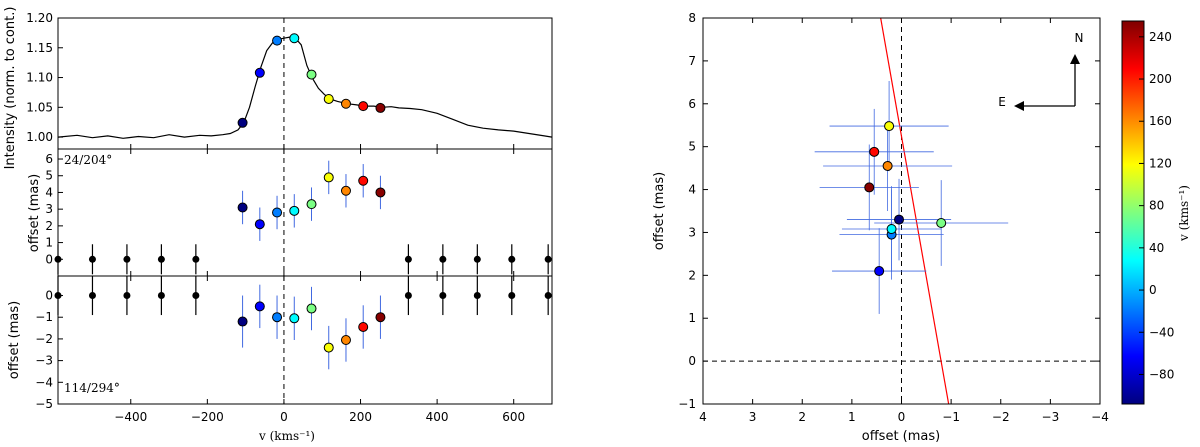  What do you see at coordinates (1156, 248) in the screenshot?
I see `colorbar-tick-label: 40` at bounding box center [1156, 248].